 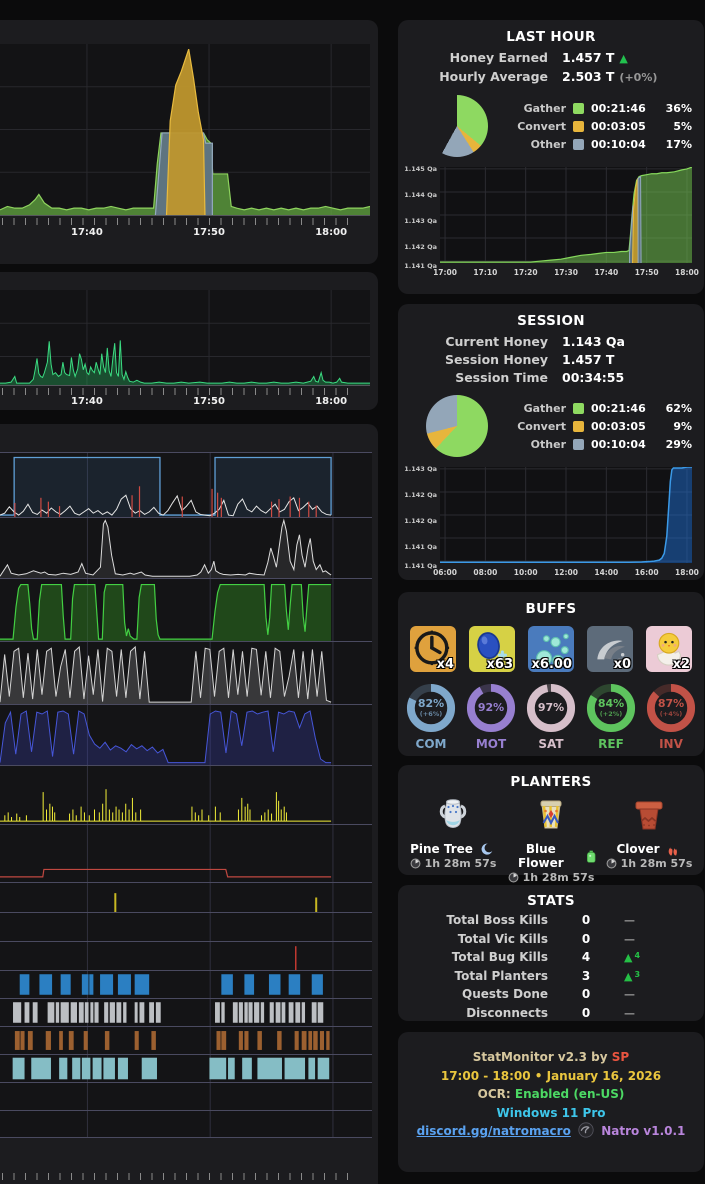 I want to click on stat-row: Total Planters 3 ▲ 3, so click(x=551, y=977).